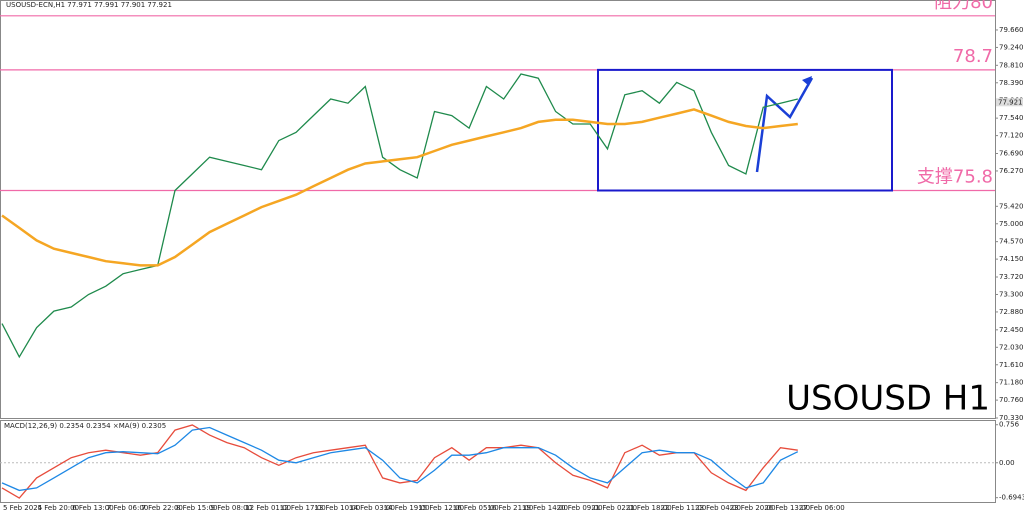  I want to click on y-tick-label: 73.300, so click(1011, 294).